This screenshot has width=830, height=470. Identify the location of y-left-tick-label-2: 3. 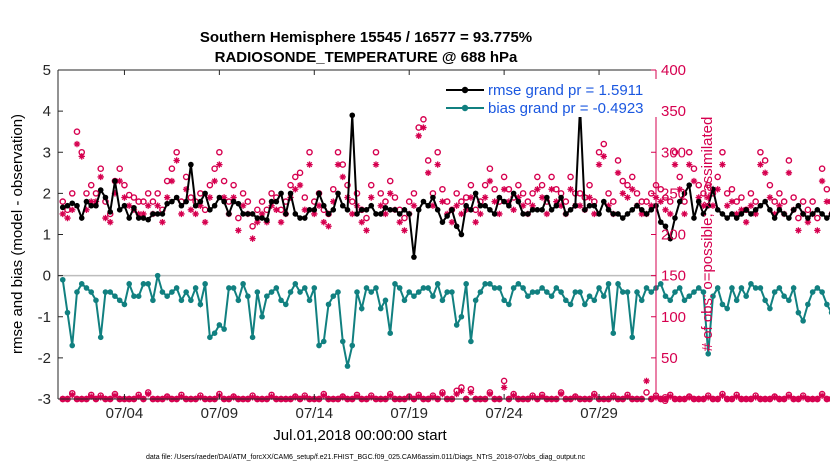
(47, 152).